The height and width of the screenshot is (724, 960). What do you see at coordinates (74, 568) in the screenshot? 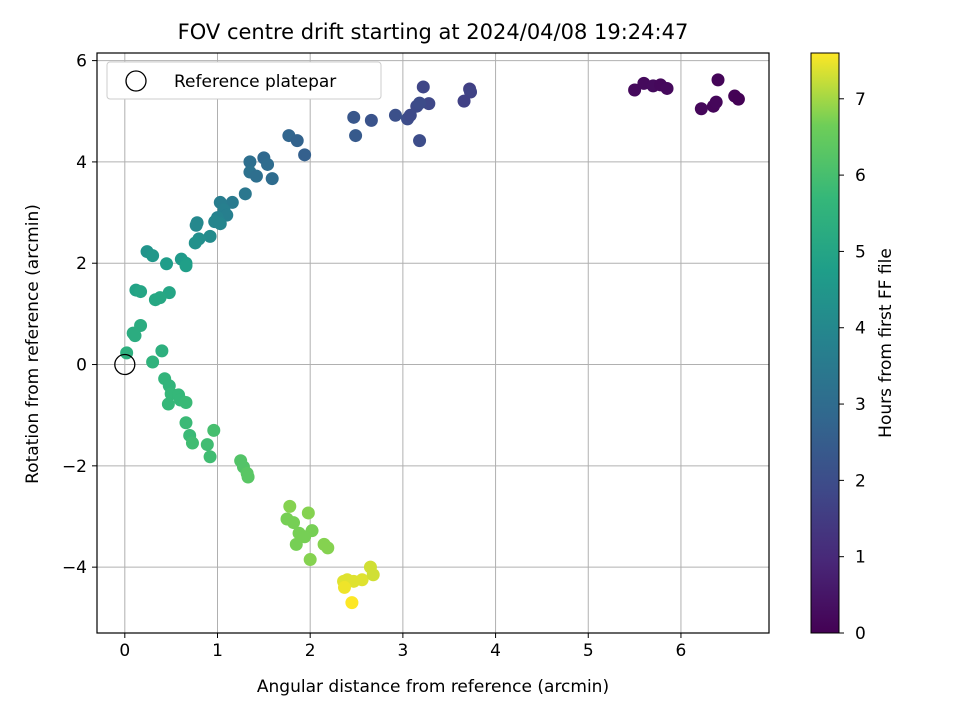
I see `y-tick-label: −4` at bounding box center [74, 568].